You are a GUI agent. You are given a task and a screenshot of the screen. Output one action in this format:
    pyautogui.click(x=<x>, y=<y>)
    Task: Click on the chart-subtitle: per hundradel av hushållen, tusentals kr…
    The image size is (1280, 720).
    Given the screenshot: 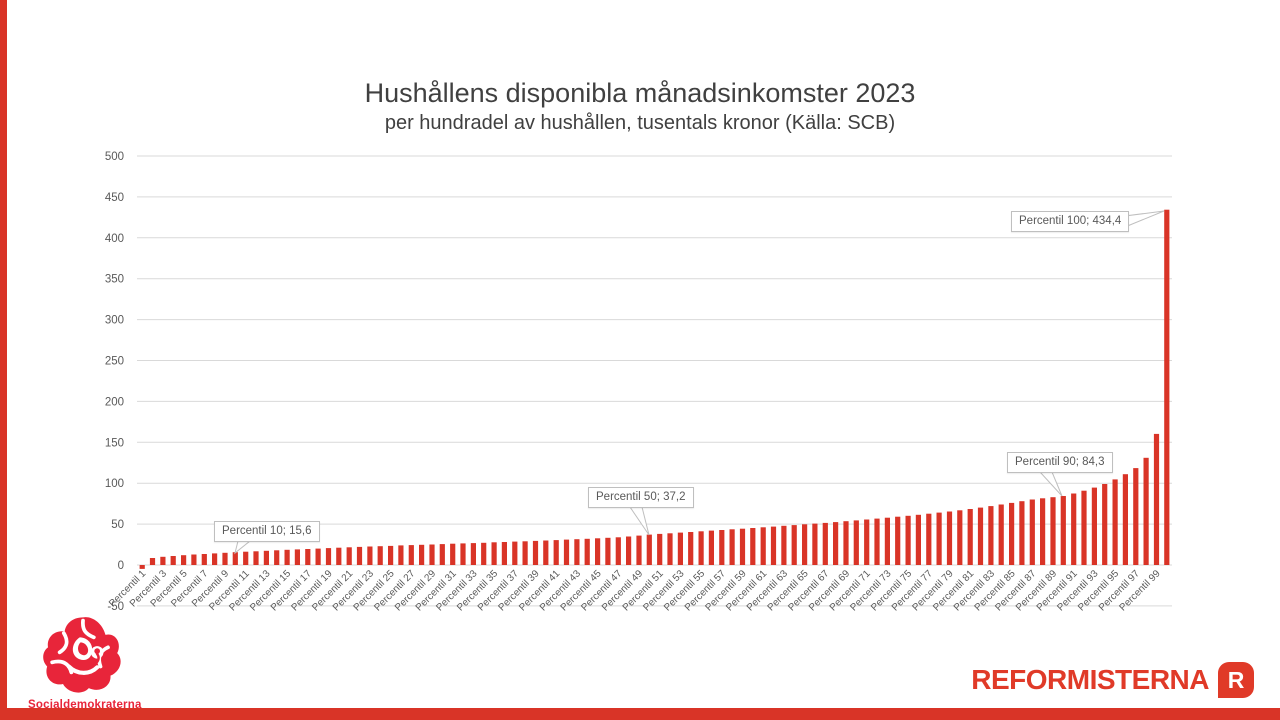 What is the action you would take?
    pyautogui.click(x=640, y=123)
    